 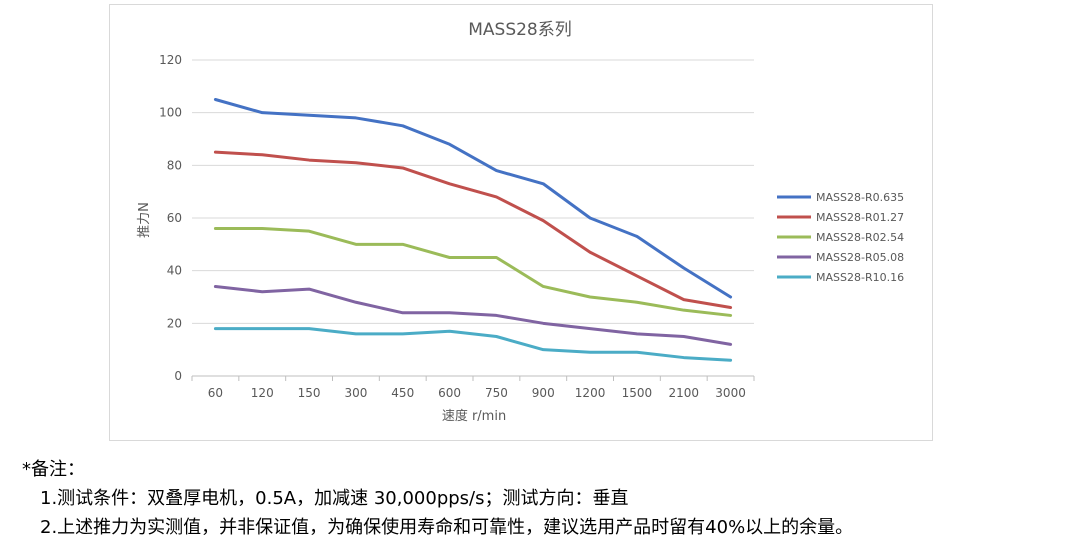 What do you see at coordinates (496, 393) in the screenshot?
I see `x-tick-label: 750` at bounding box center [496, 393].